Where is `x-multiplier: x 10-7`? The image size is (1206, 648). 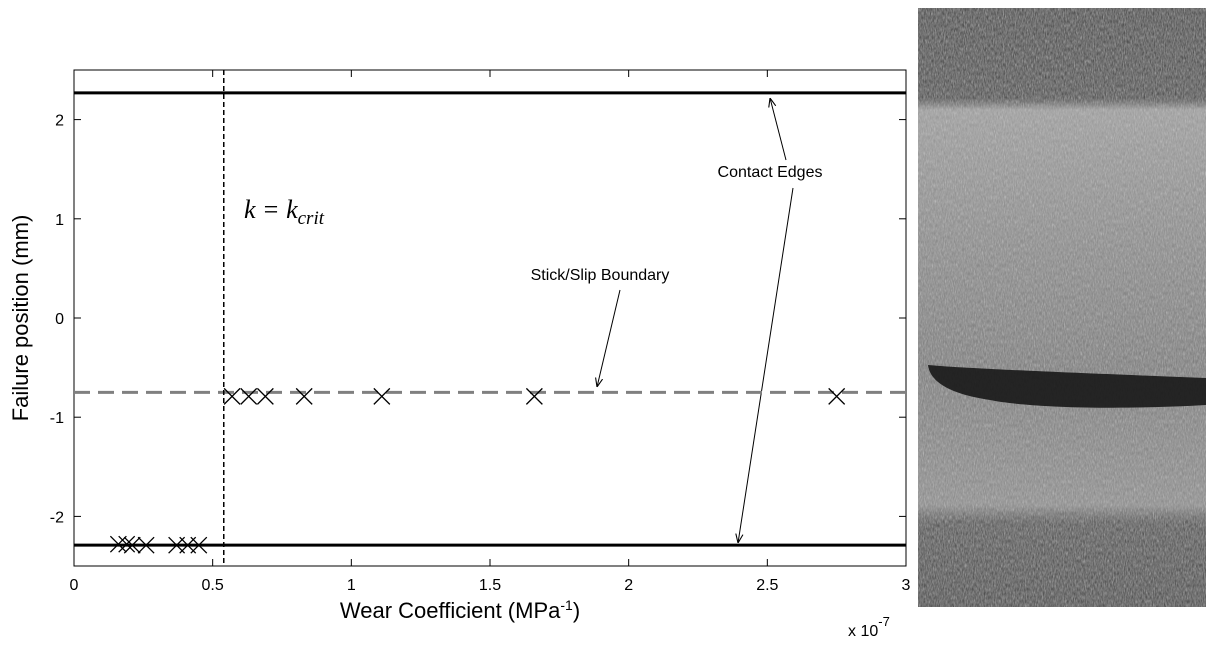 x-multiplier: x 10-7 is located at coordinates (869, 627).